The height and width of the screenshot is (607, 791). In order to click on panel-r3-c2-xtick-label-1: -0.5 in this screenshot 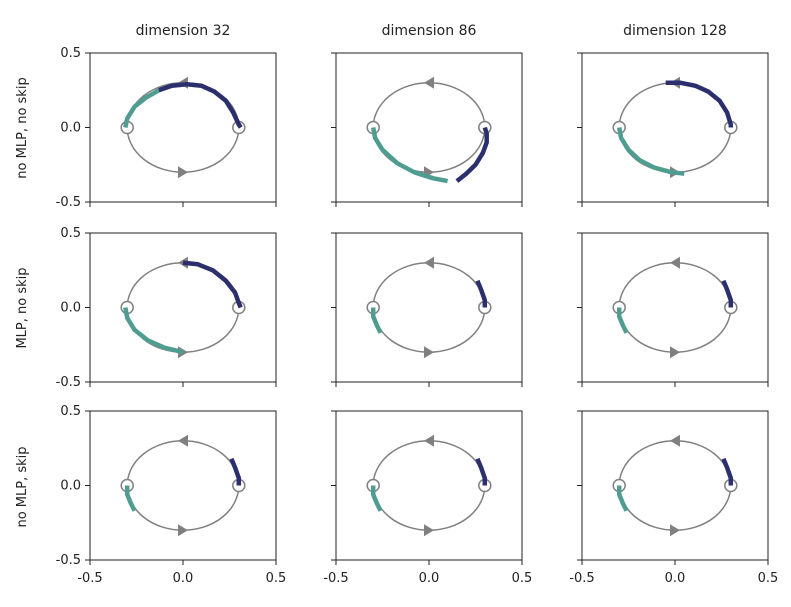, I will do `click(335, 578)`.